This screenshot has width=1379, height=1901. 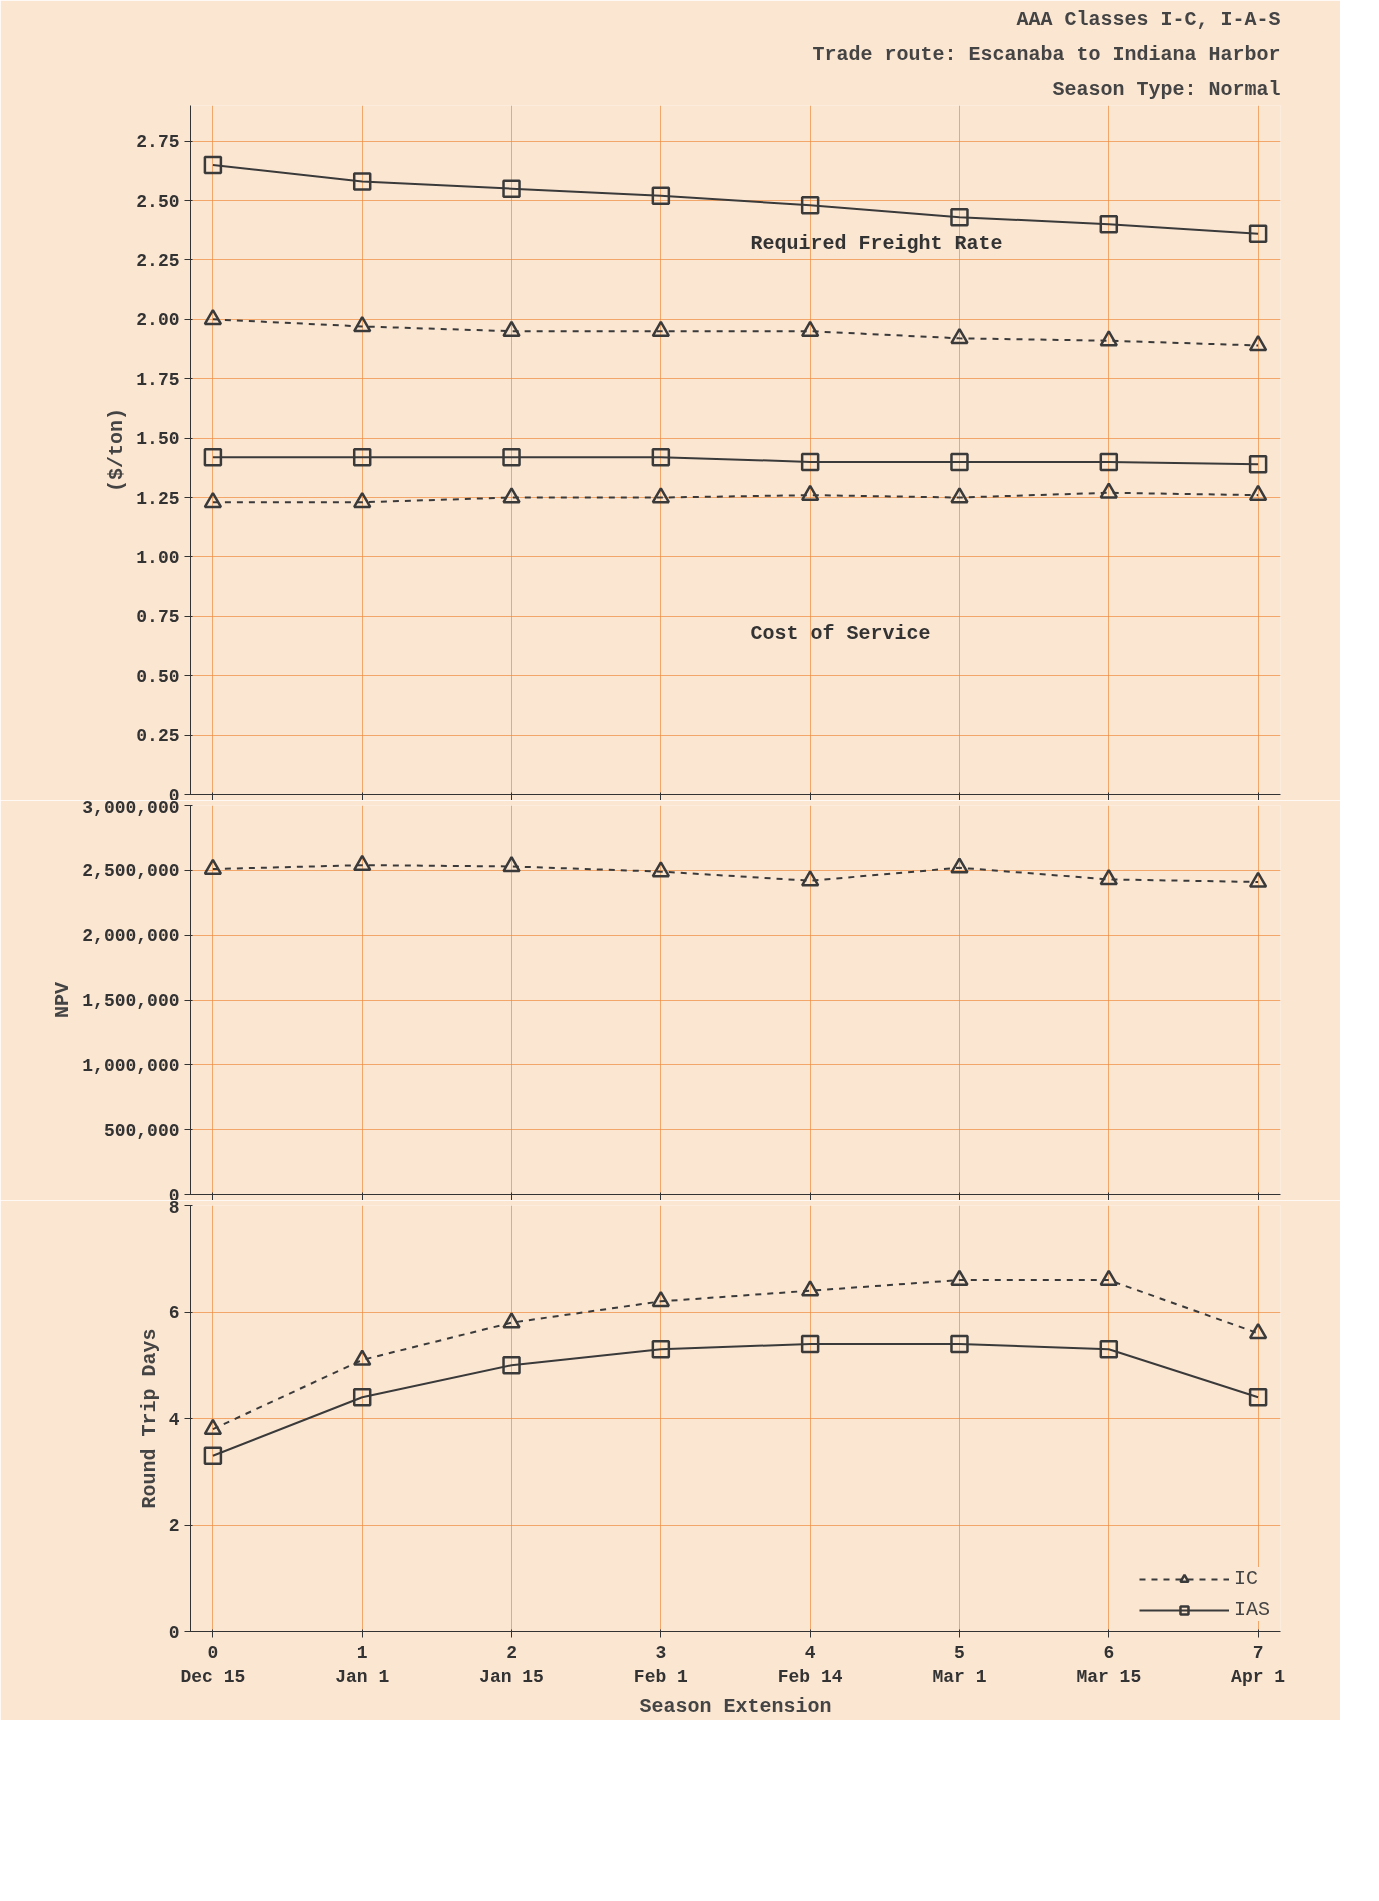 What do you see at coordinates (810, 1664) in the screenshot?
I see `x-tick-label: 4 Feb 14` at bounding box center [810, 1664].